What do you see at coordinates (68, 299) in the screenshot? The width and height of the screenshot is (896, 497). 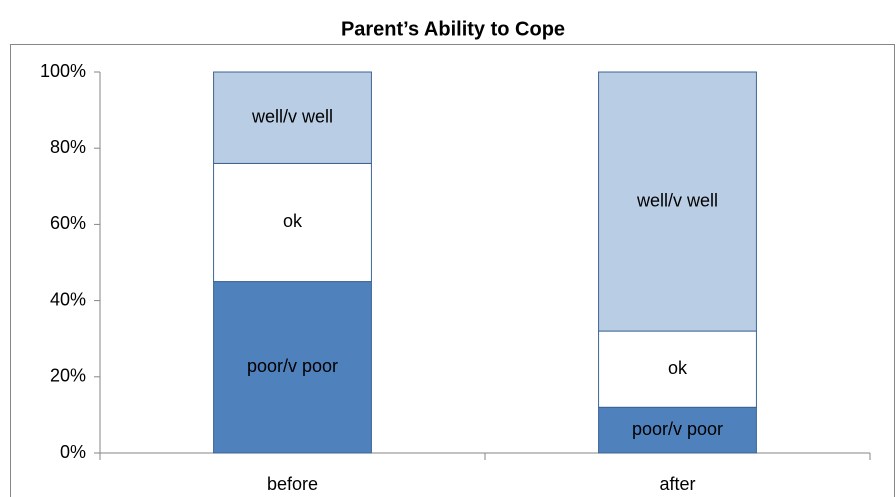 I see `y-tick-label: 40%` at bounding box center [68, 299].